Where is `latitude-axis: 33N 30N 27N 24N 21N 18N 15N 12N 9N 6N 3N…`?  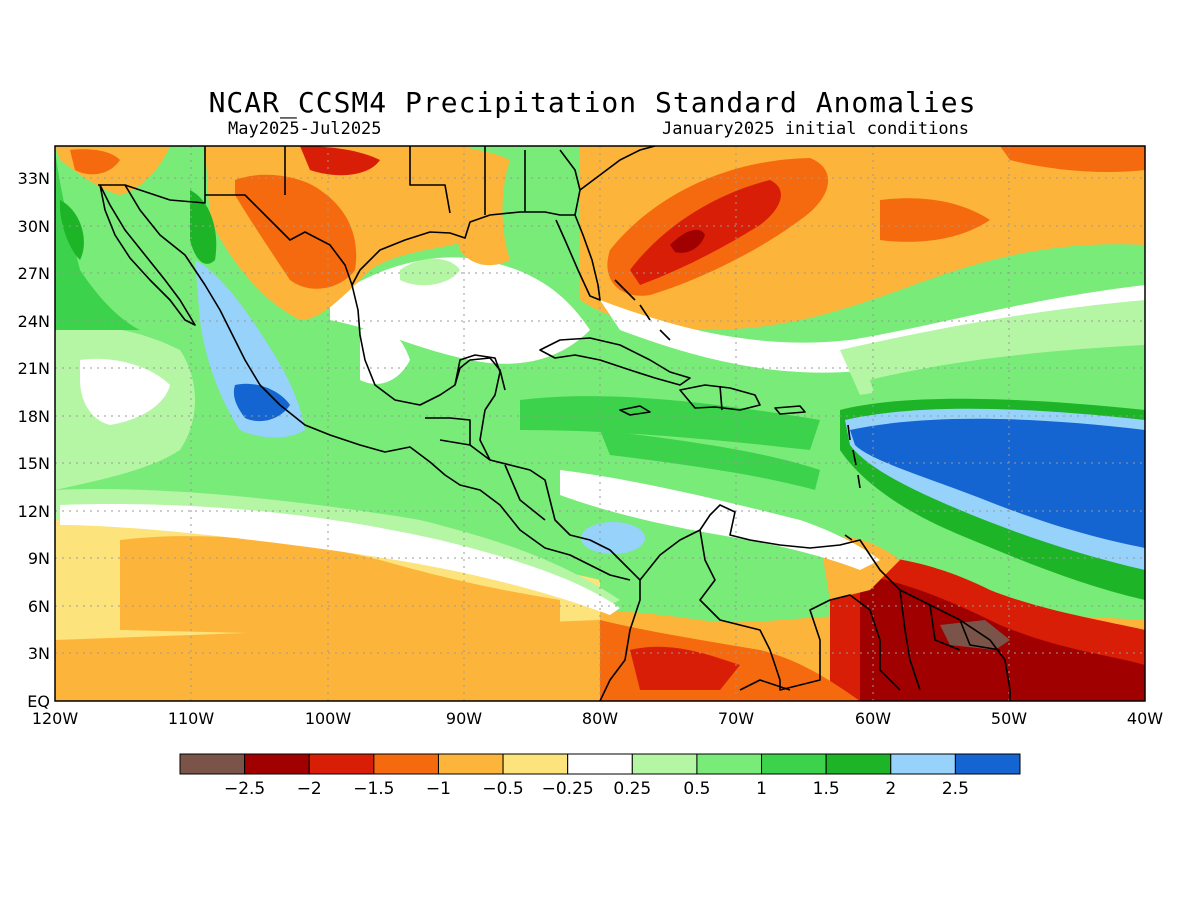
latitude-axis: 33N 30N 27N 24N 21N 18N 15N 12N 9N 6N 3N… is located at coordinates (34, 440).